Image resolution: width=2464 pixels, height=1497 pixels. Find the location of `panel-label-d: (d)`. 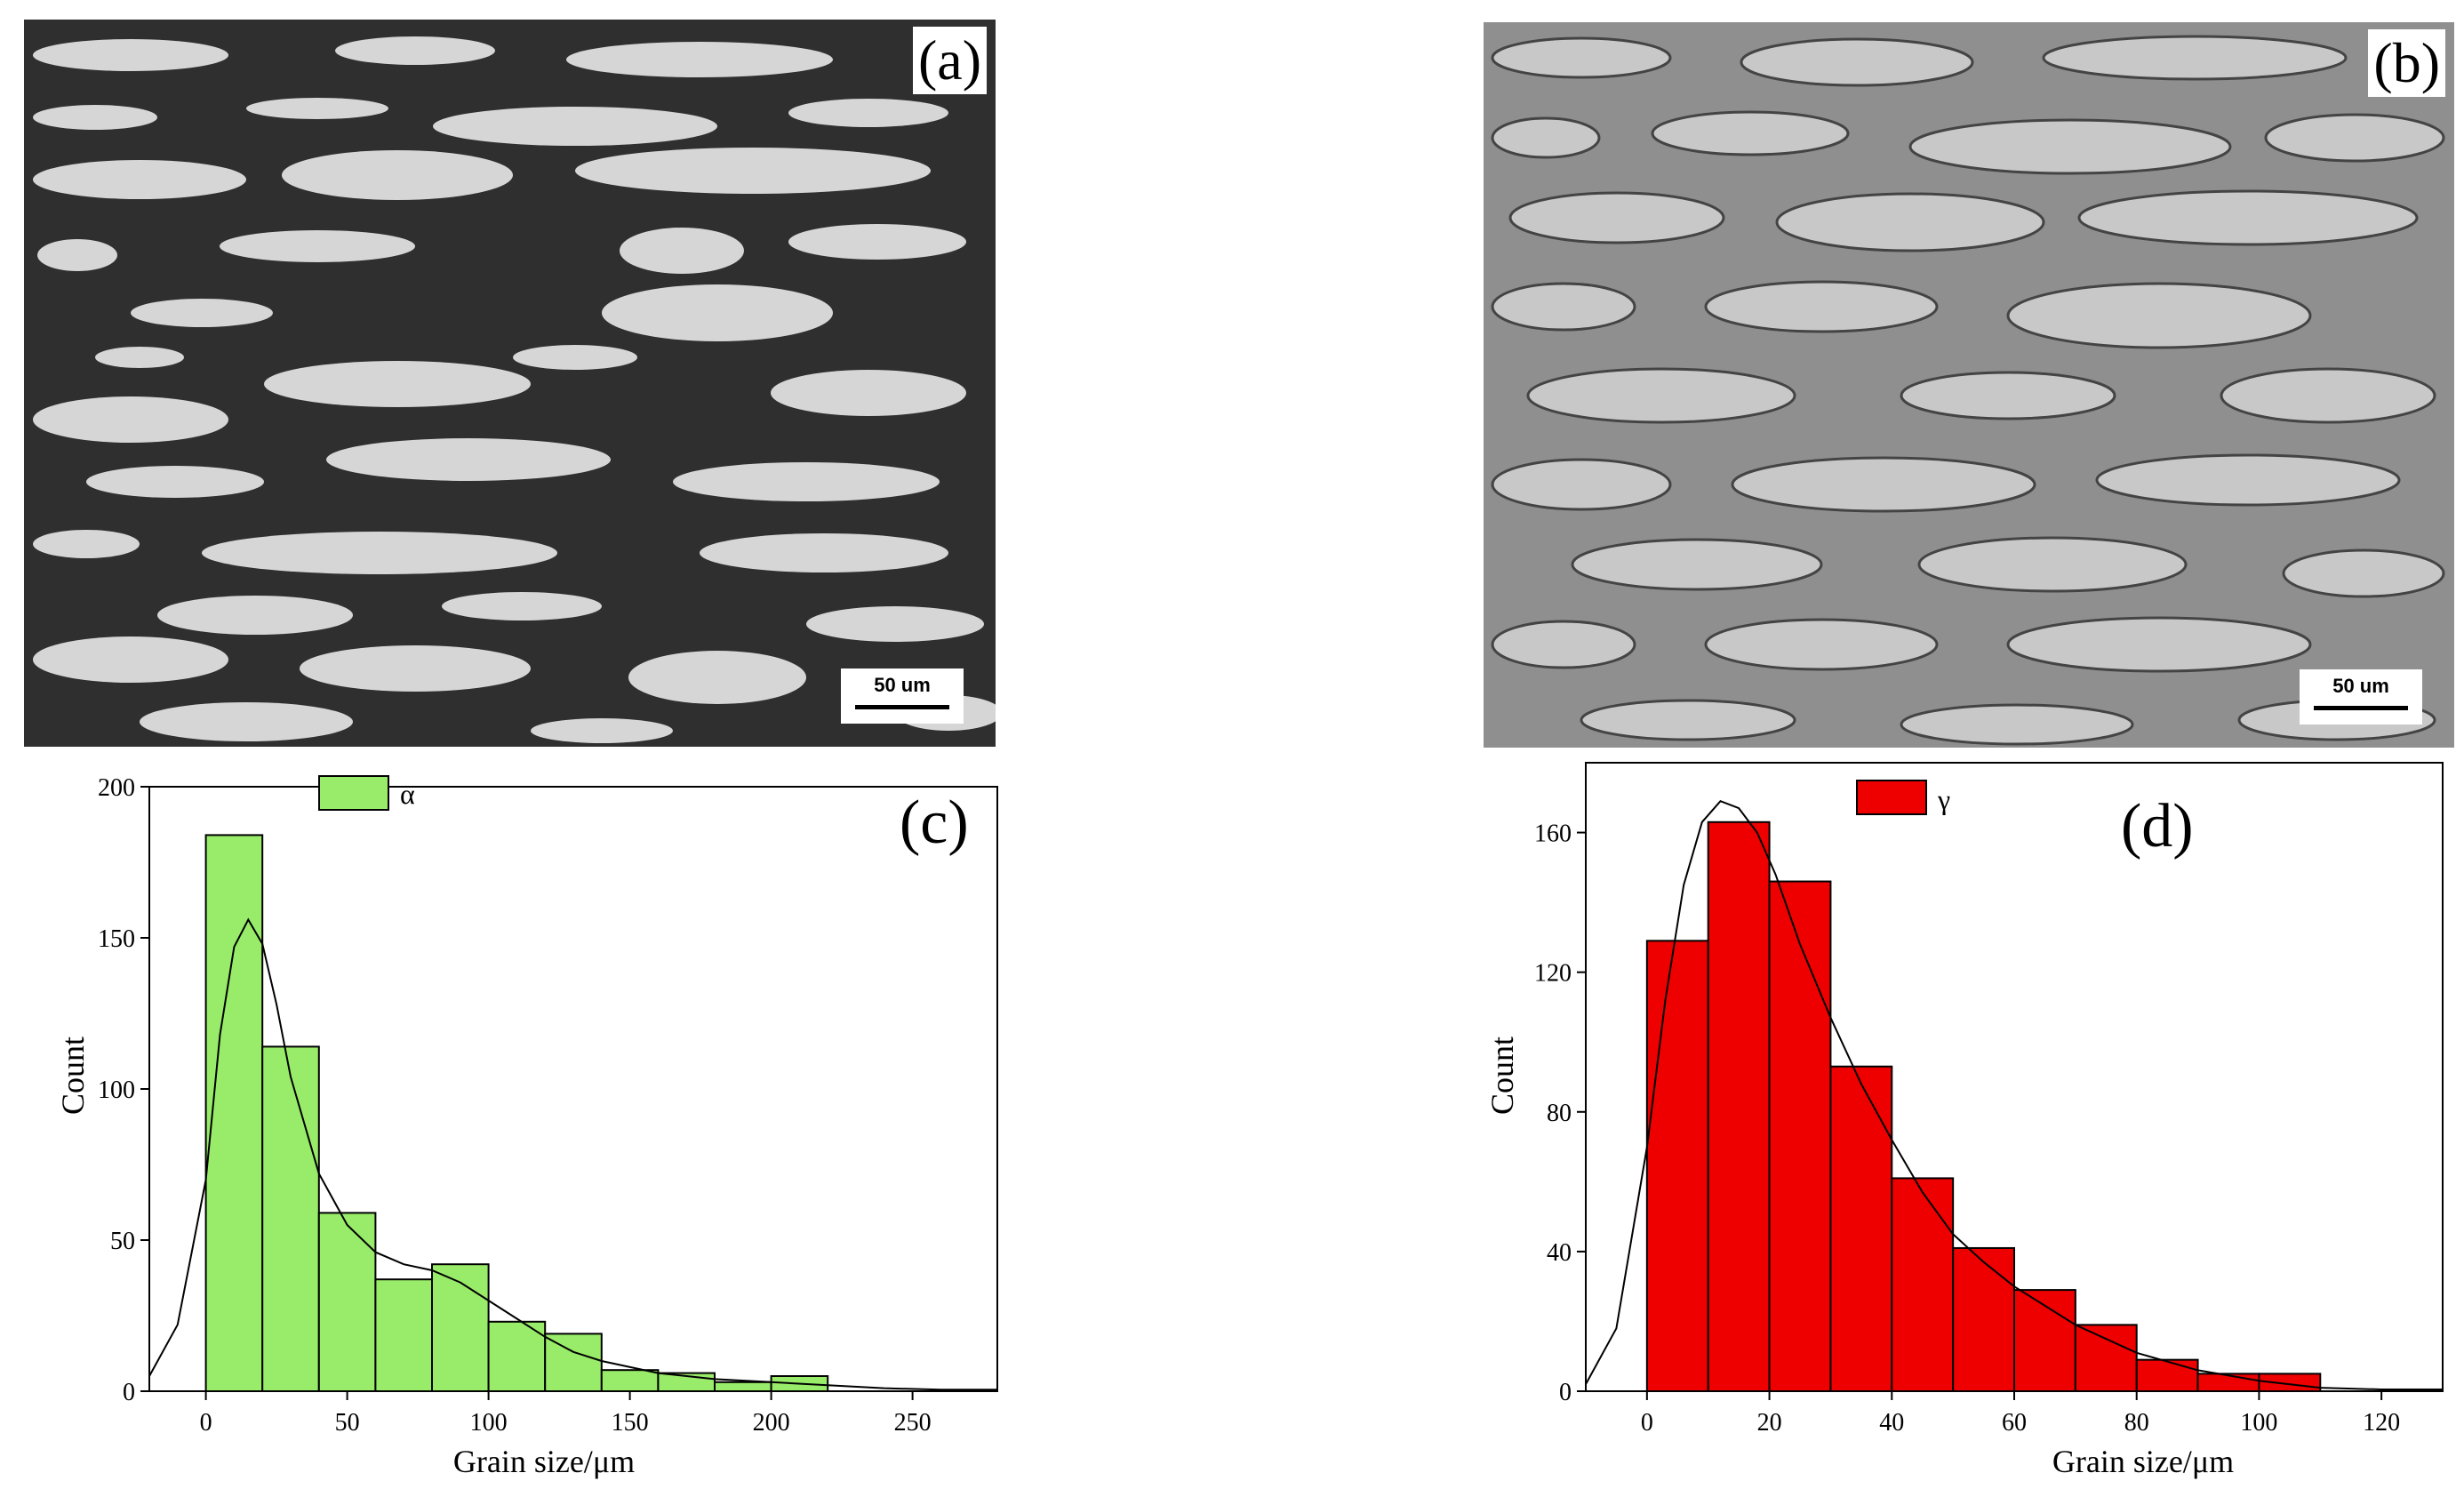

panel-label-d: (d) is located at coordinates (2157, 826).